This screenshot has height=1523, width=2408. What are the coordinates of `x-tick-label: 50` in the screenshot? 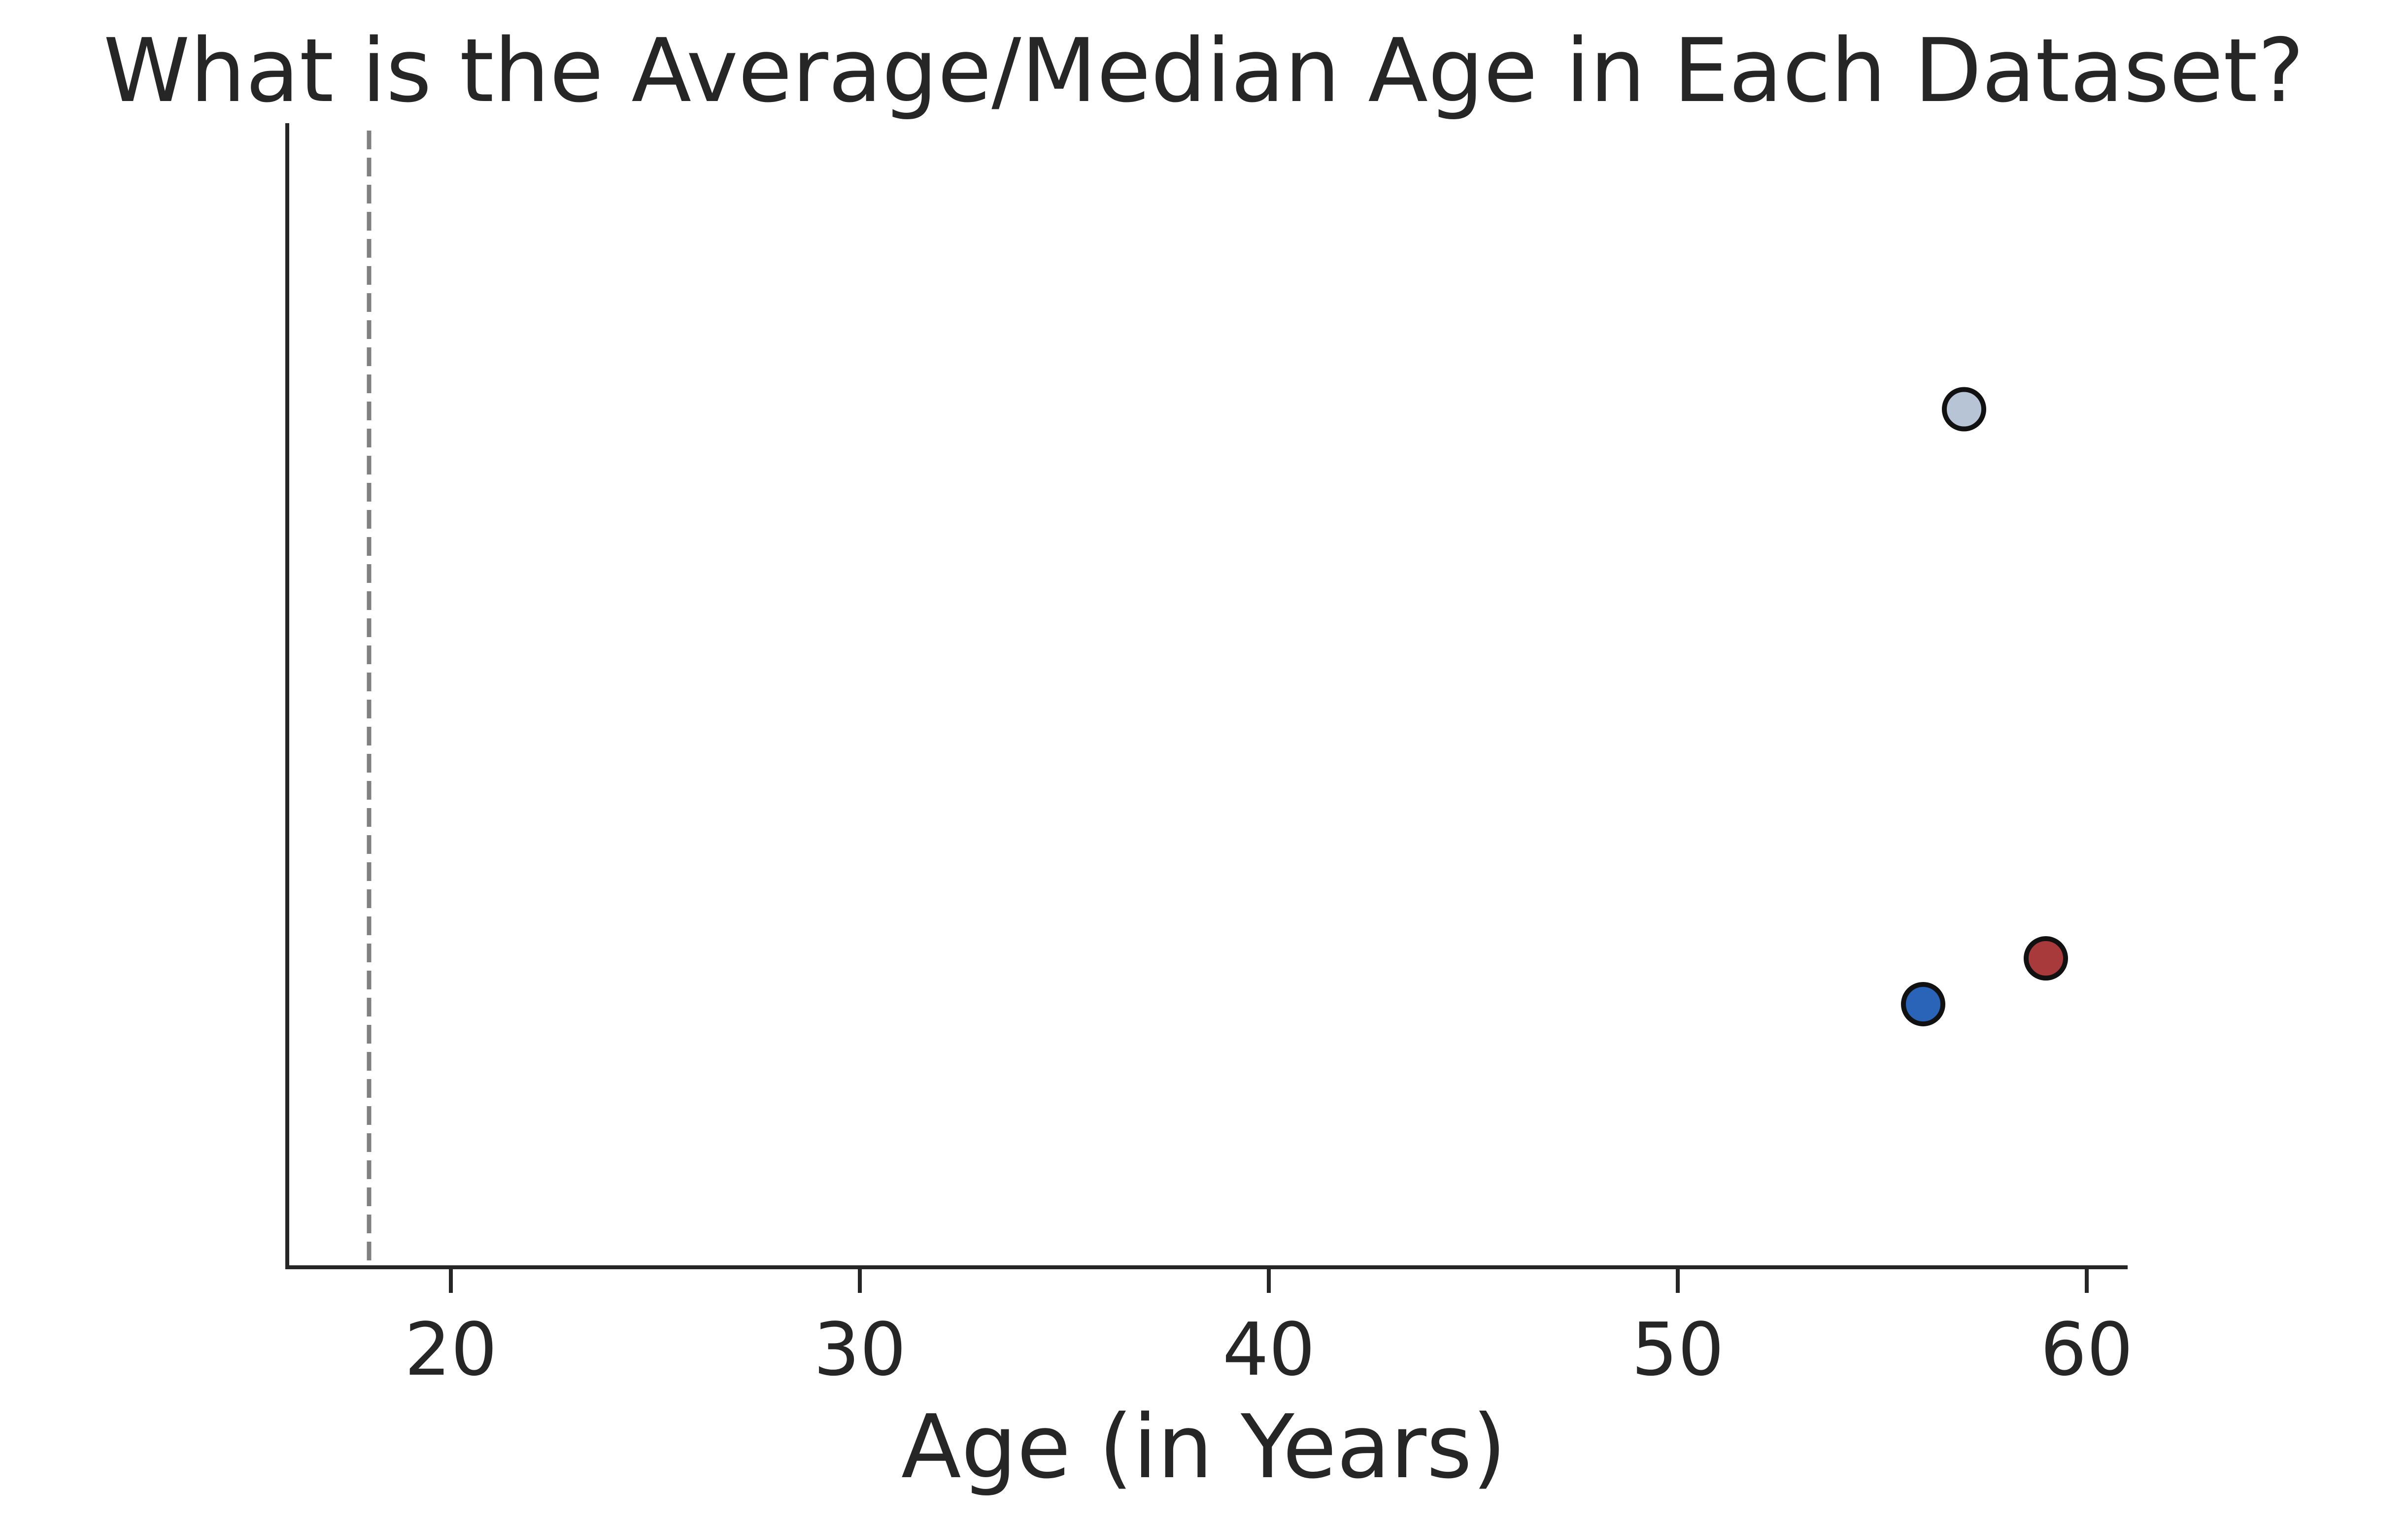 It's located at (1677, 1349).